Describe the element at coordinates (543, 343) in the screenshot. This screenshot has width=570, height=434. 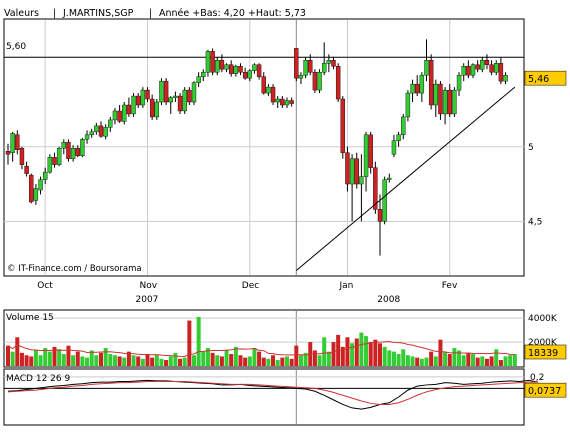
I see `volume-axis-tick-label: 2000K` at that location.